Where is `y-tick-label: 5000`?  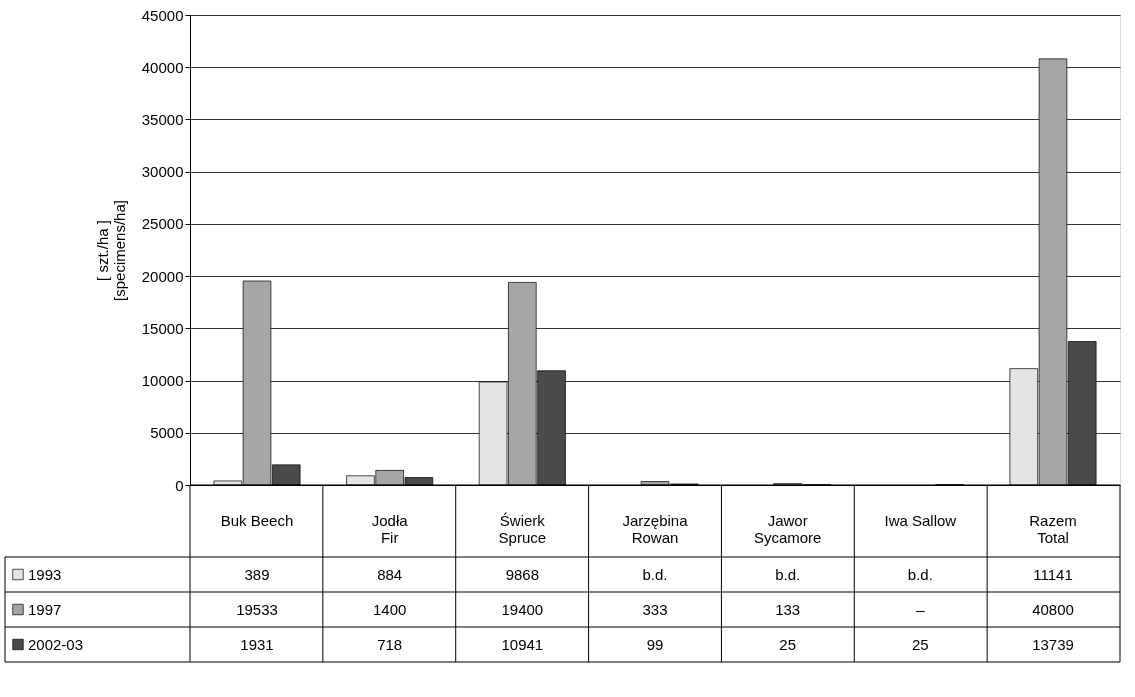
y-tick-label: 5000 is located at coordinates (167, 433).